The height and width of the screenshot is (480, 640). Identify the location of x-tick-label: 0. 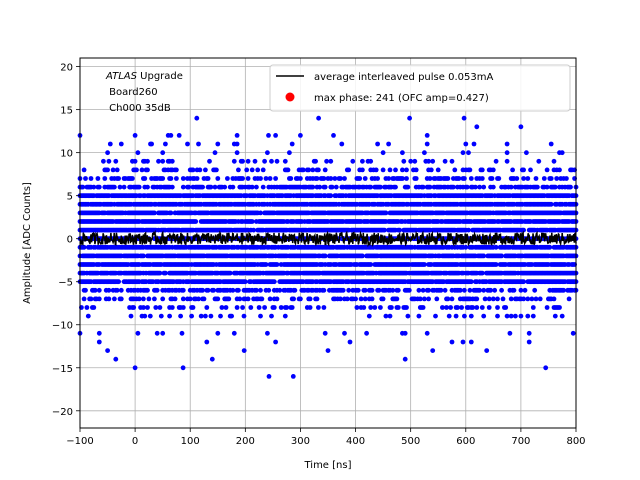
(135, 441).